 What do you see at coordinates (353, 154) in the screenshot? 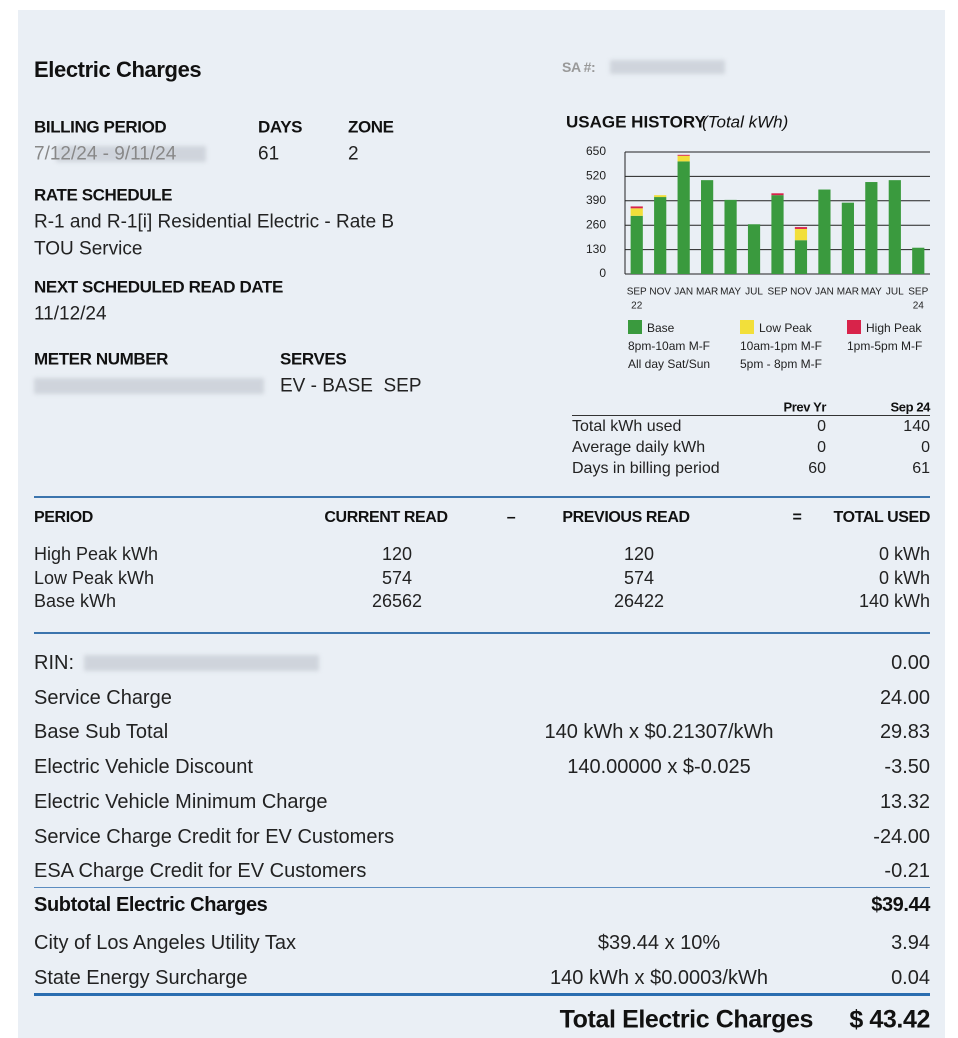
I see `value: 2` at bounding box center [353, 154].